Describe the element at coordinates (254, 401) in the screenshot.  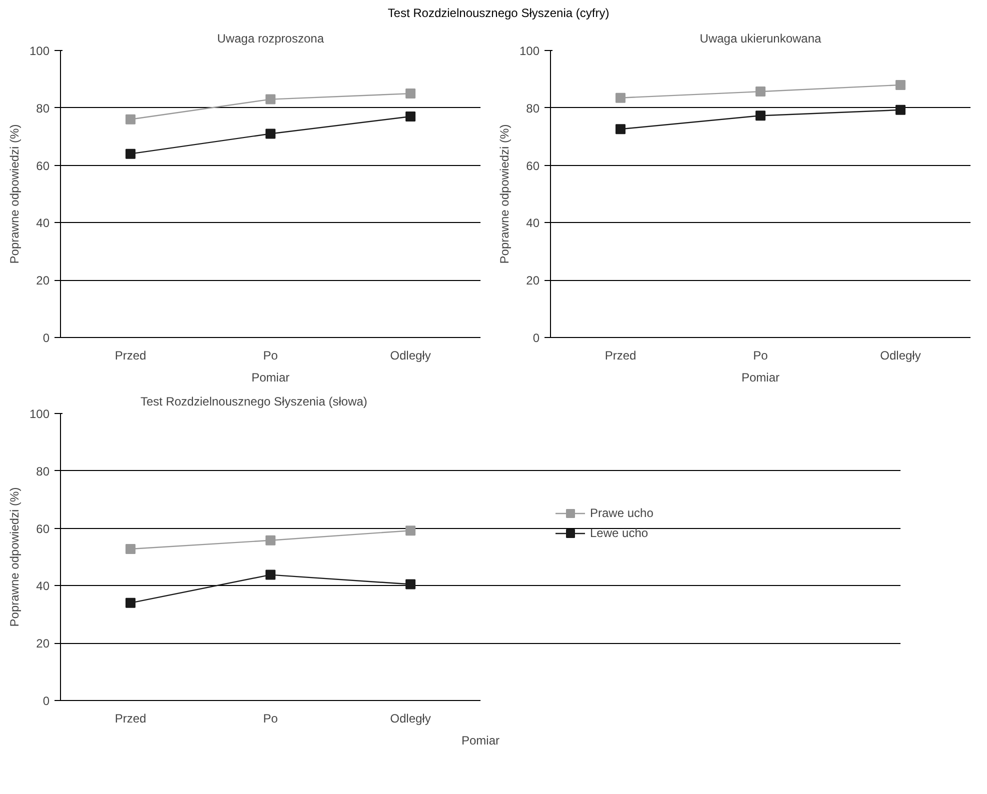
I see `chart-title: Test Rozdzielnousznego Słyszenia (słowa)` at that location.